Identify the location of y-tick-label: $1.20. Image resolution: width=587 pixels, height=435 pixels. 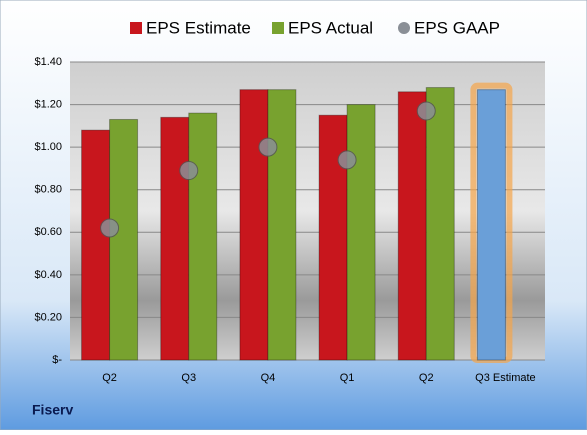
(48, 104).